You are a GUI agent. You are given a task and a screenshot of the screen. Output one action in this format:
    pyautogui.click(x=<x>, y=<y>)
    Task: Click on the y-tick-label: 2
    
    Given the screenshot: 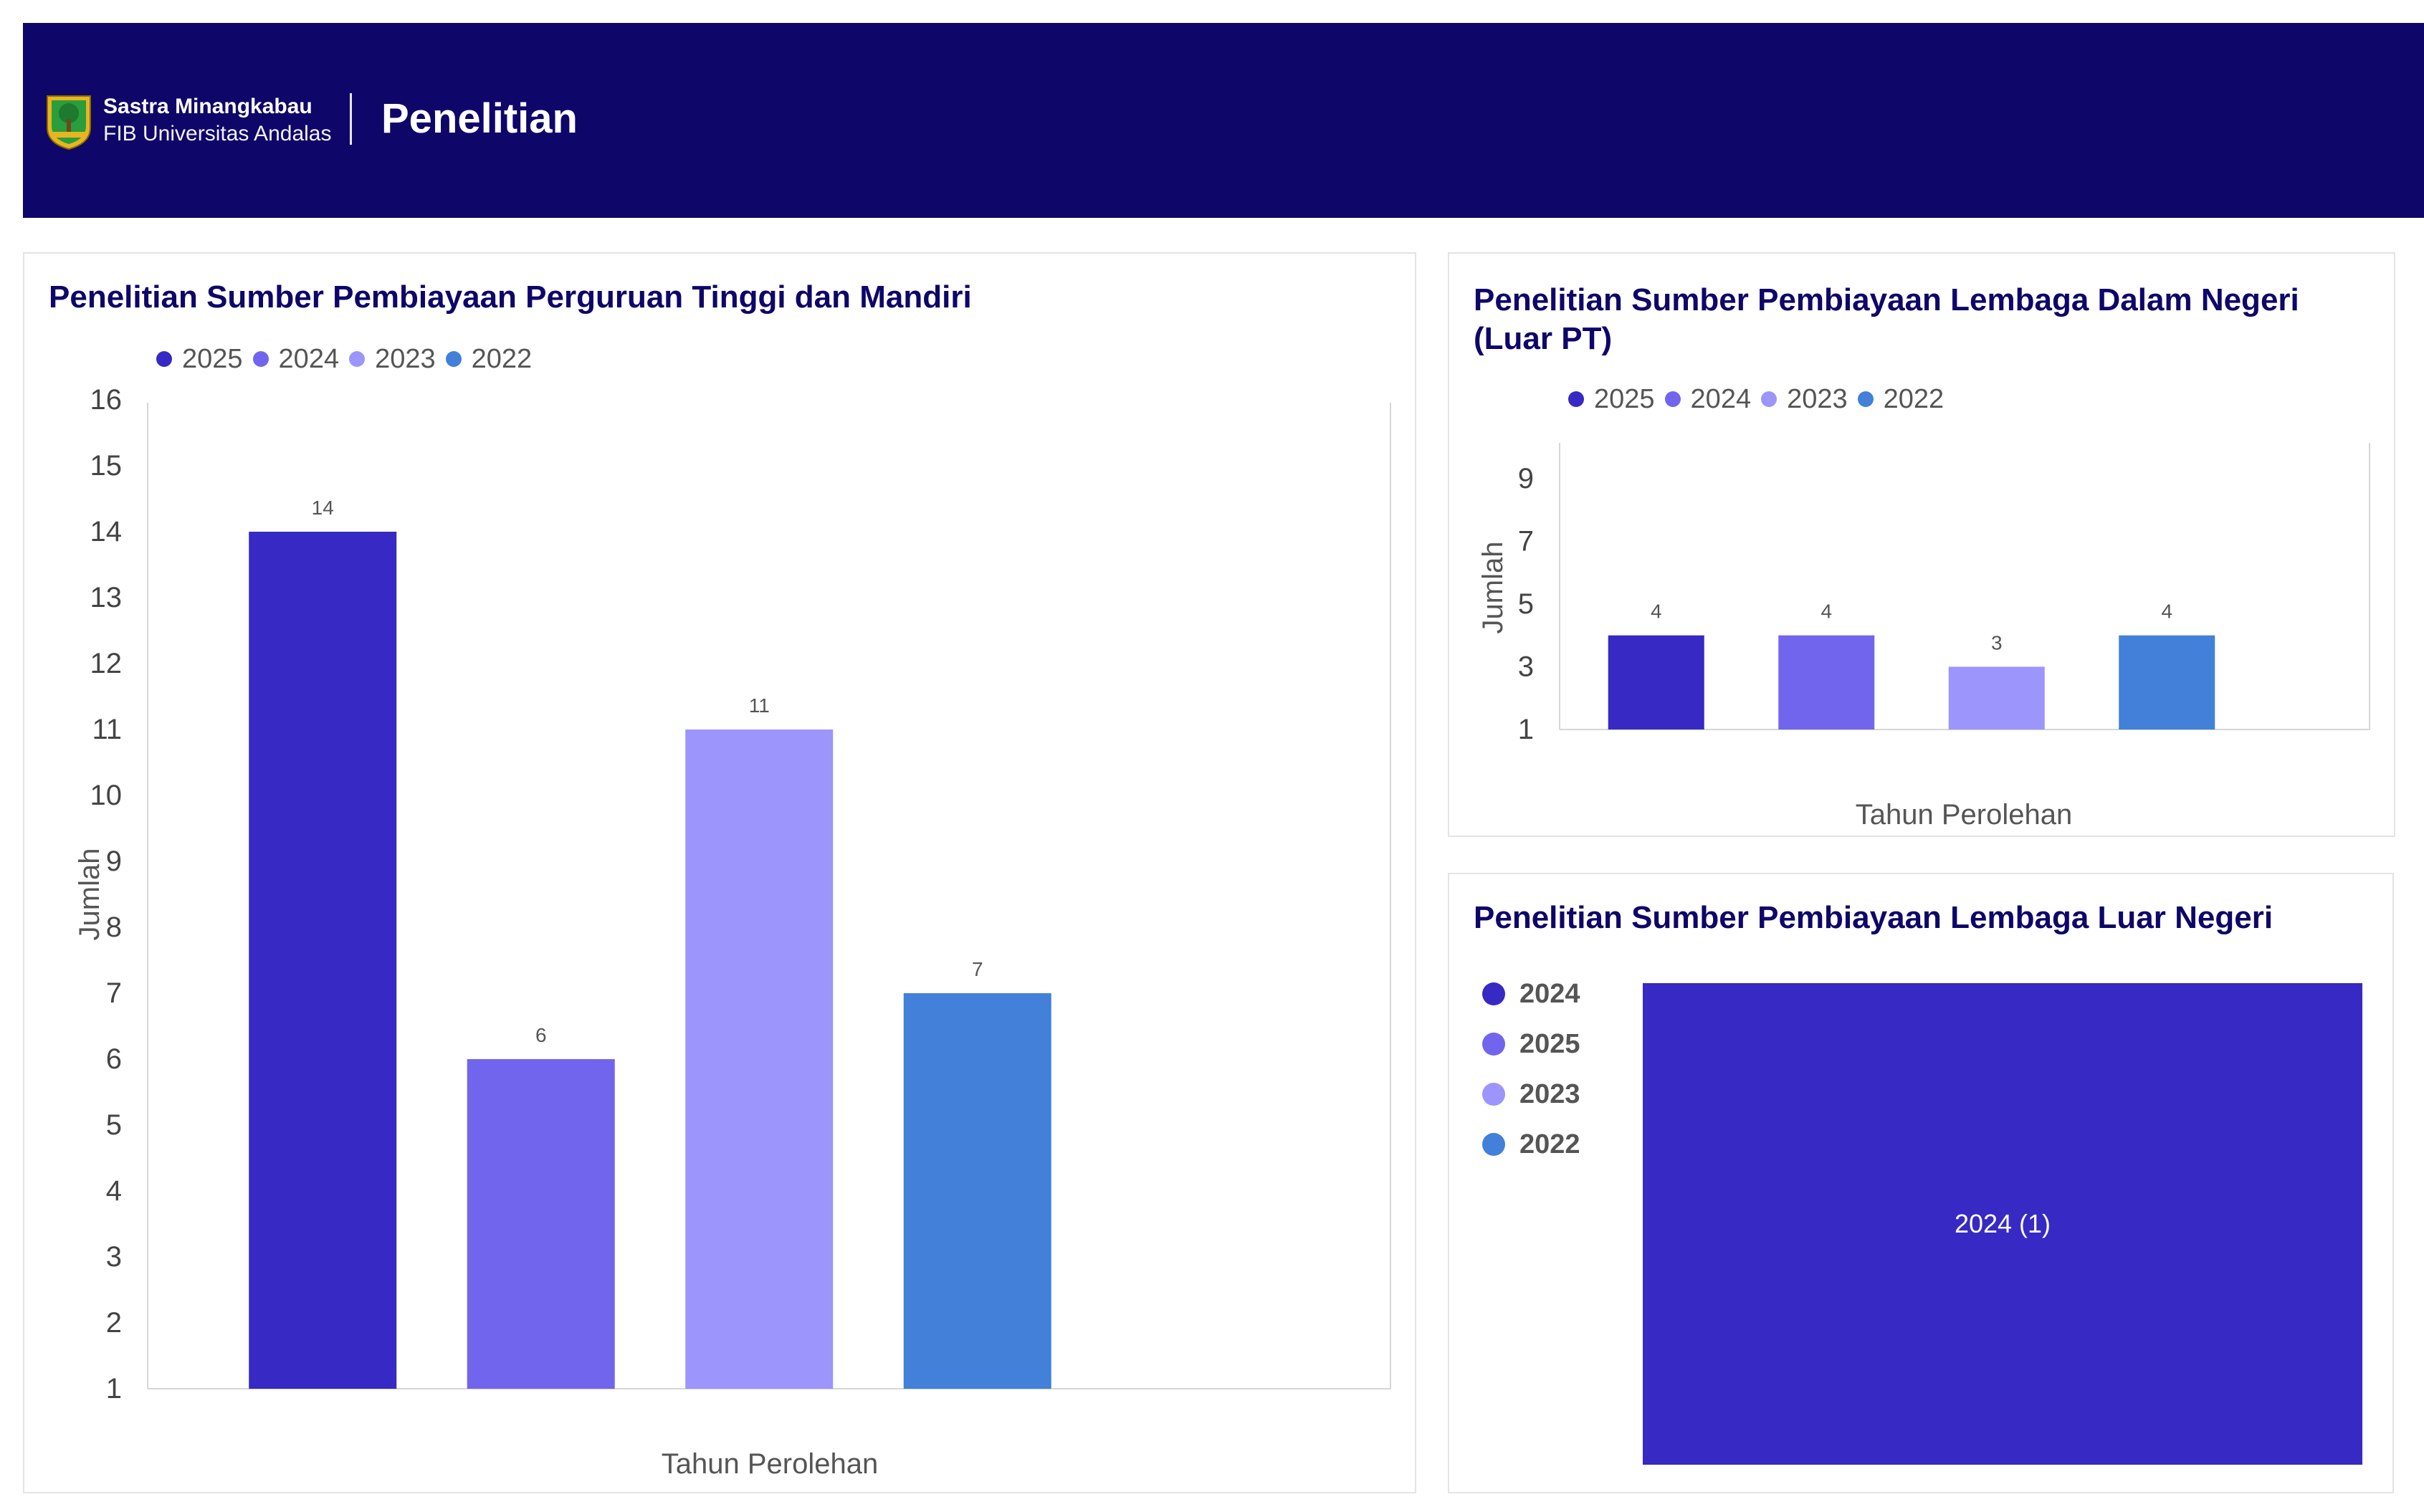 What is the action you would take?
    pyautogui.click(x=114, y=1323)
    